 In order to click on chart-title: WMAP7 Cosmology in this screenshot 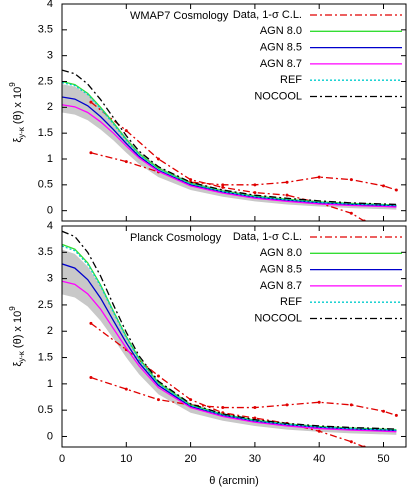, I will do `click(179, 16)`.